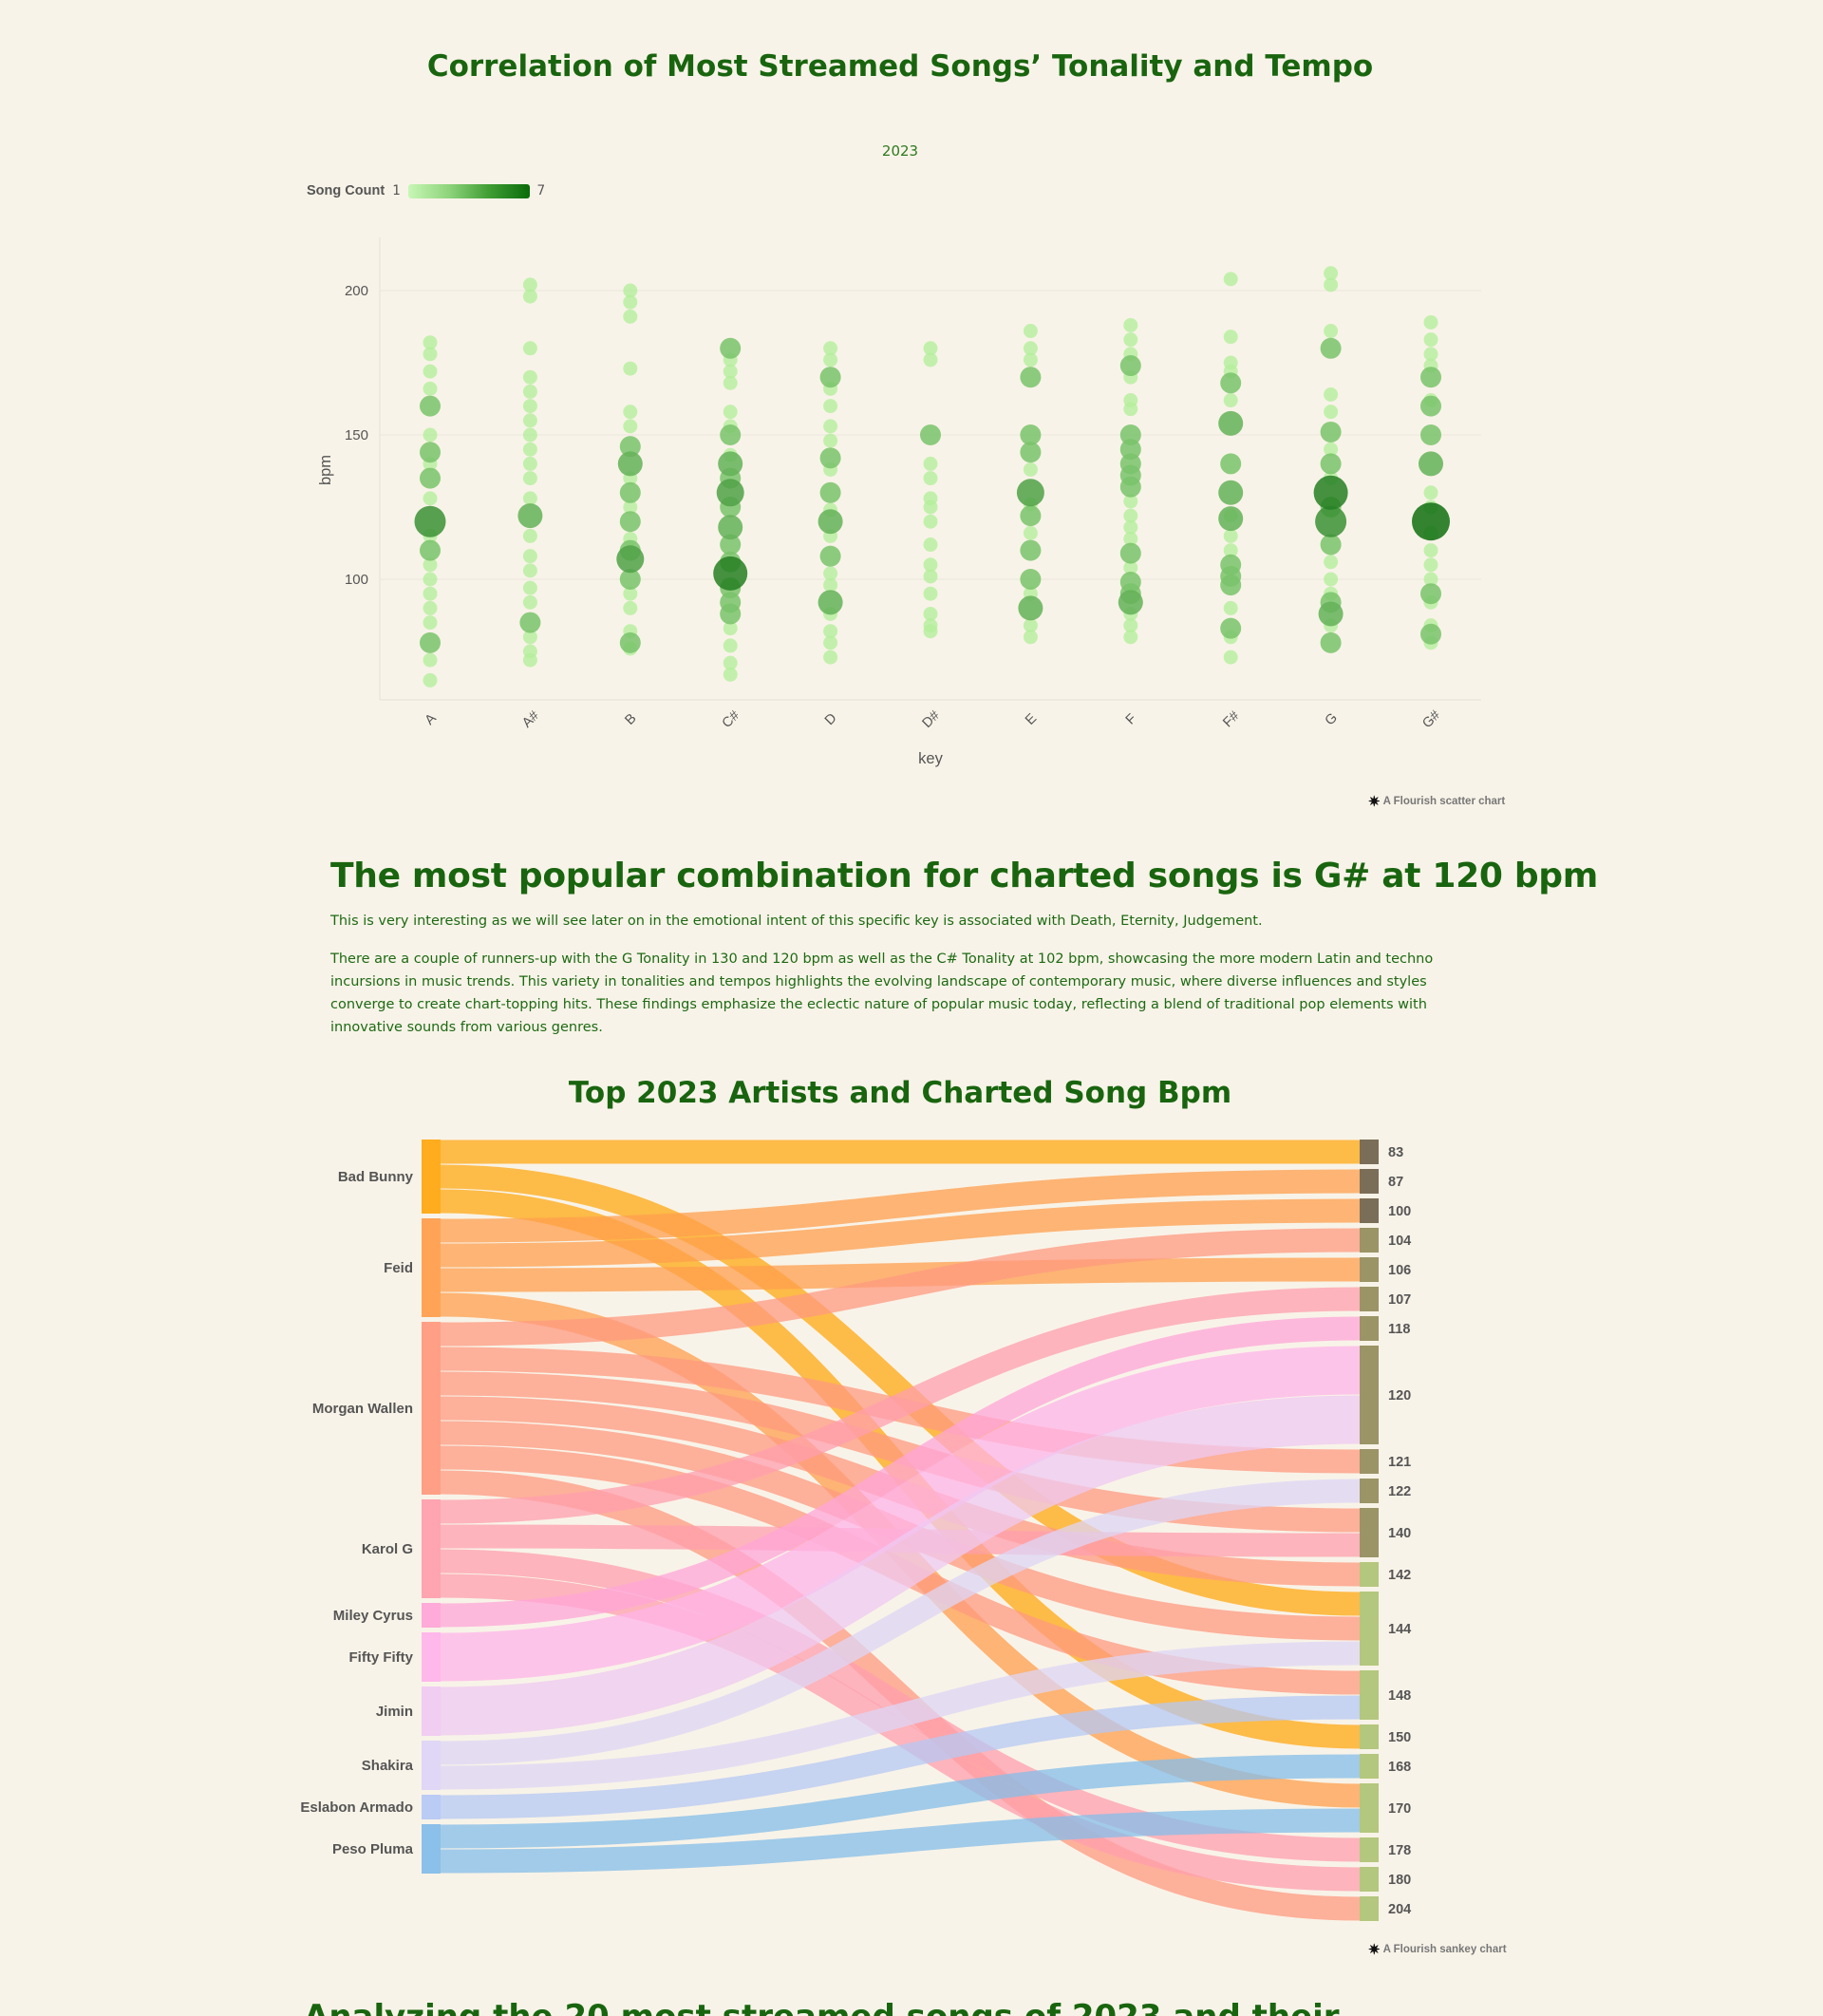  Describe the element at coordinates (1437, 801) in the screenshot. I see `scatter-flourish-credit: ✷ A Flourish scatter chart` at that location.